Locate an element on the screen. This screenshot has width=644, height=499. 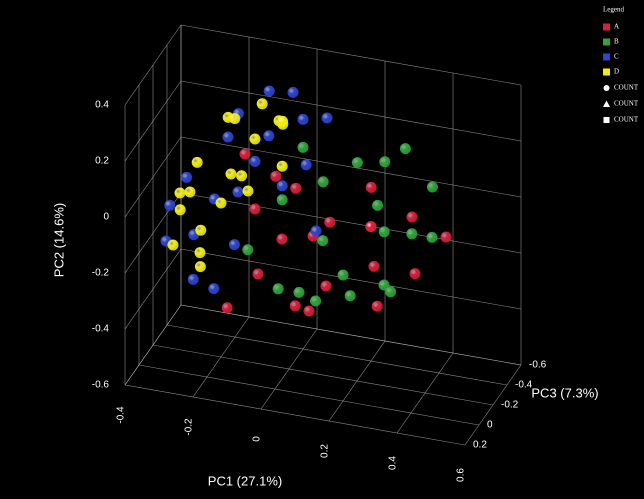
legend-label: A is located at coordinates (616, 27).